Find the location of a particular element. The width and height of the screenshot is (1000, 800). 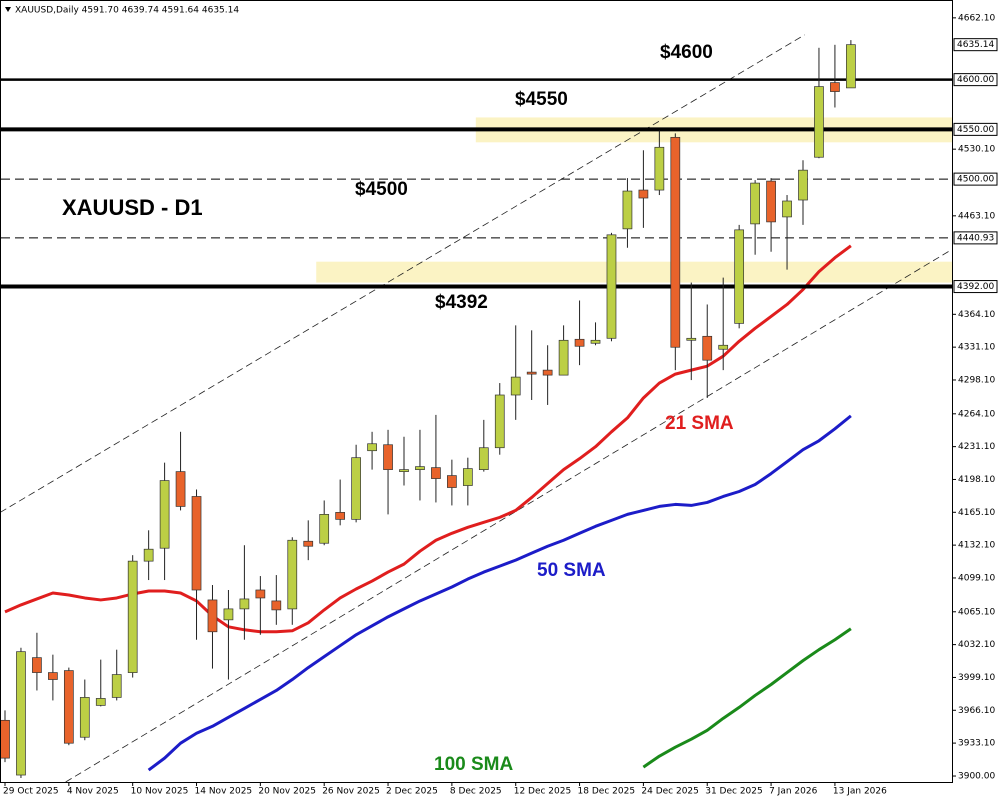

y-tick-label: 4530.10 is located at coordinates (976, 150).